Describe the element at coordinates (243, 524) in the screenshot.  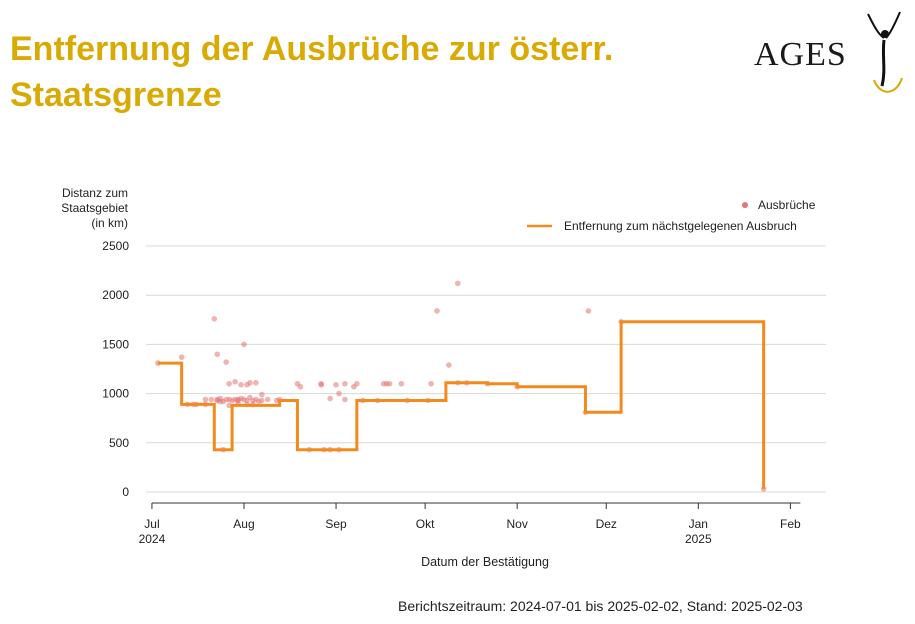
I see `x-tick-label: Aug` at that location.